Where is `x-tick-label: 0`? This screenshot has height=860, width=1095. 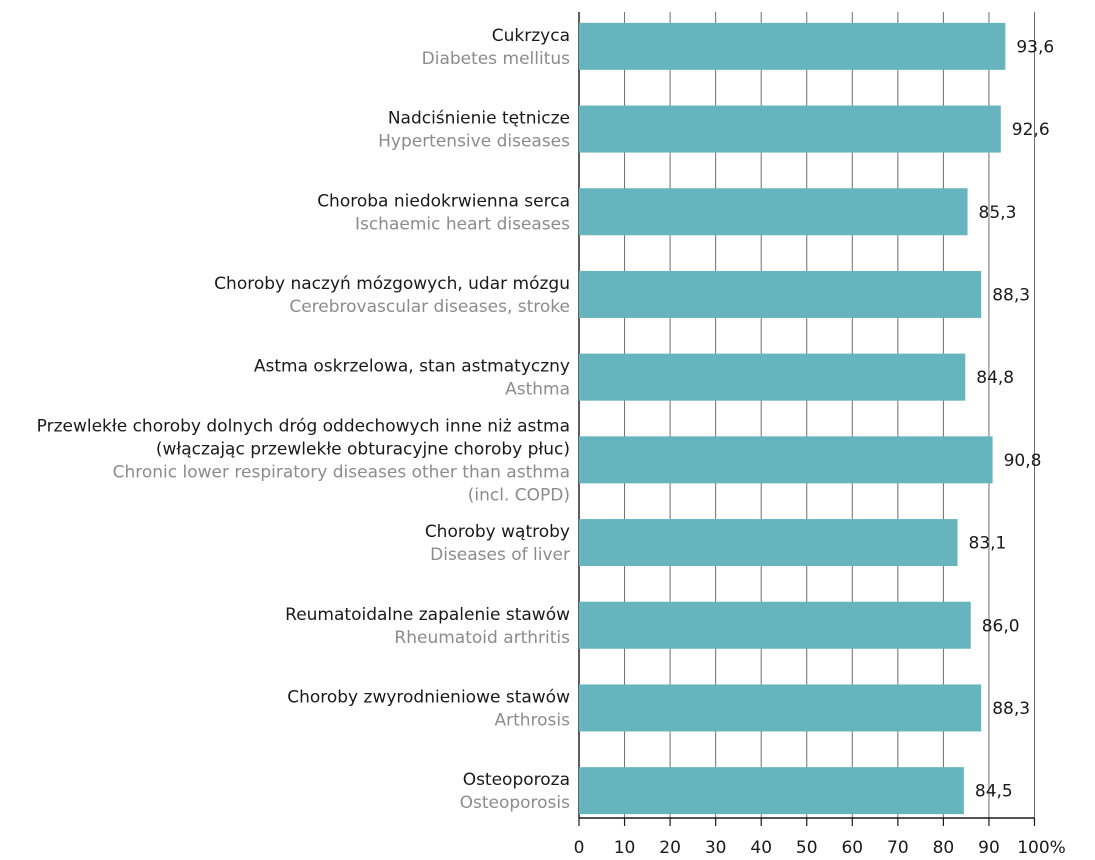 x-tick-label: 0 is located at coordinates (579, 848).